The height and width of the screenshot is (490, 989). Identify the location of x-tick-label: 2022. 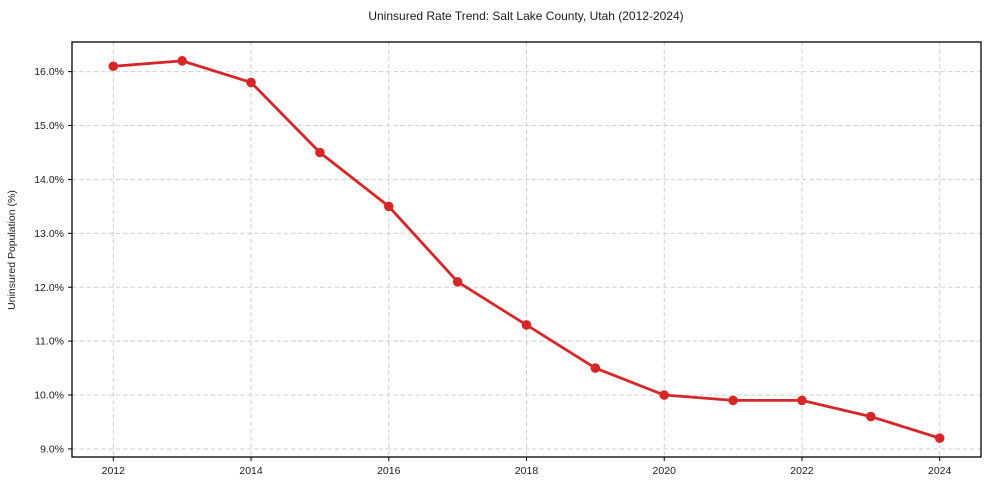
(802, 471).